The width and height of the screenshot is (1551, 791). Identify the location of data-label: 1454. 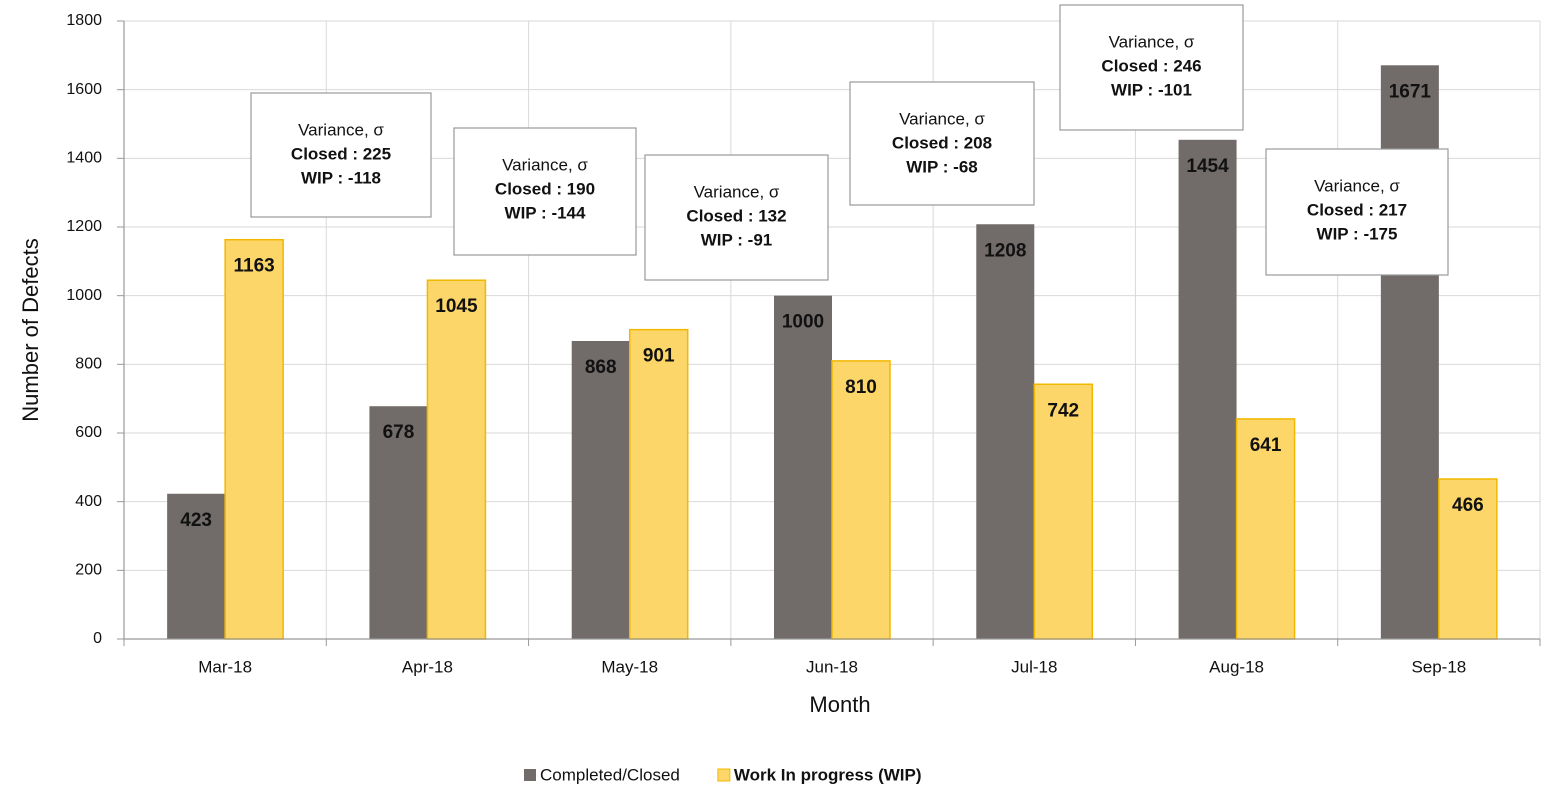
(1207, 166).